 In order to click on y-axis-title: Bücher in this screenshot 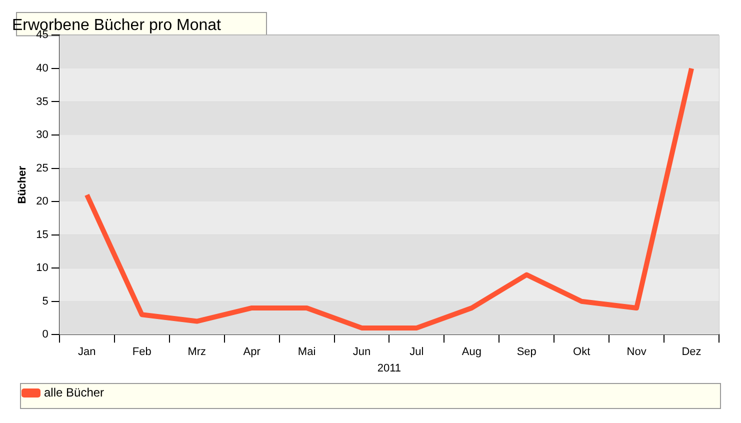, I will do `click(22, 184)`.